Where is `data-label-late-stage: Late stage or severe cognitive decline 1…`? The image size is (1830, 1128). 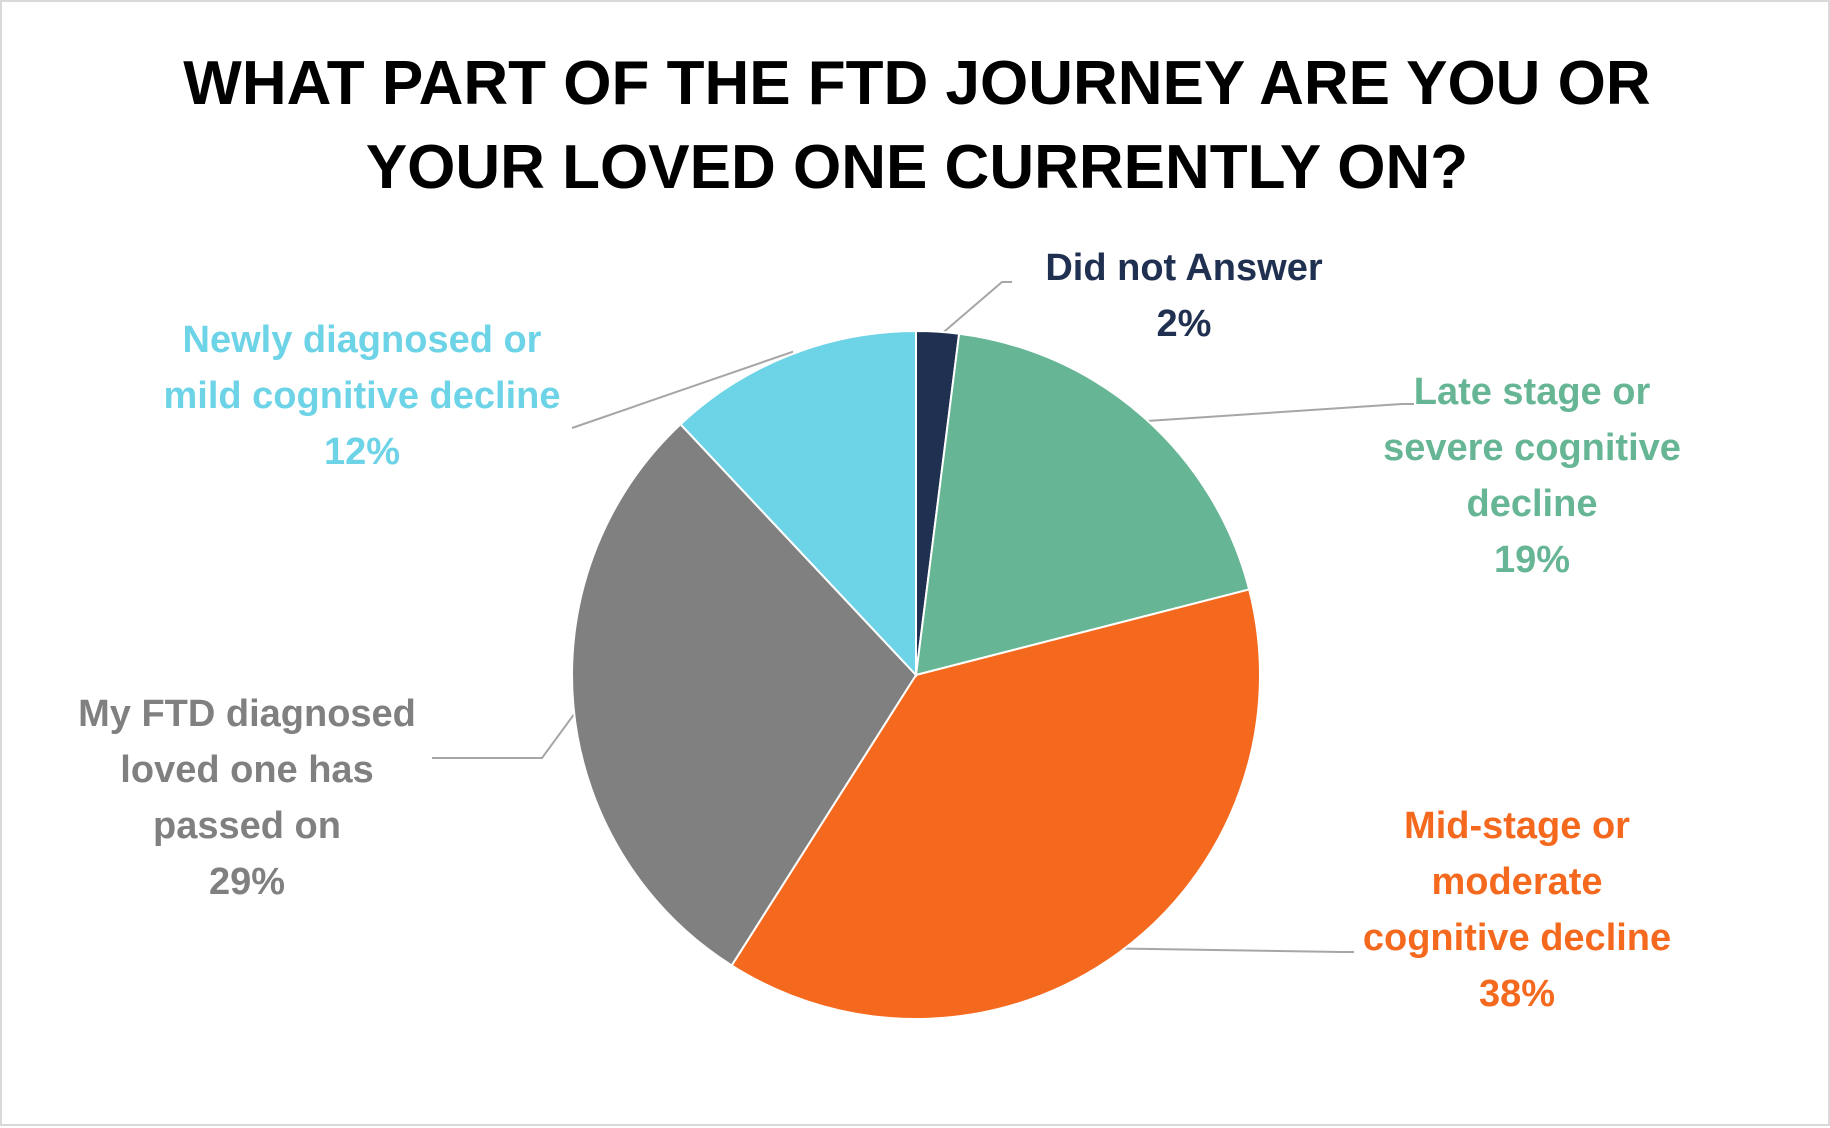 data-label-late-stage: Late stage or severe cognitive decline 1… is located at coordinates (1532, 476).